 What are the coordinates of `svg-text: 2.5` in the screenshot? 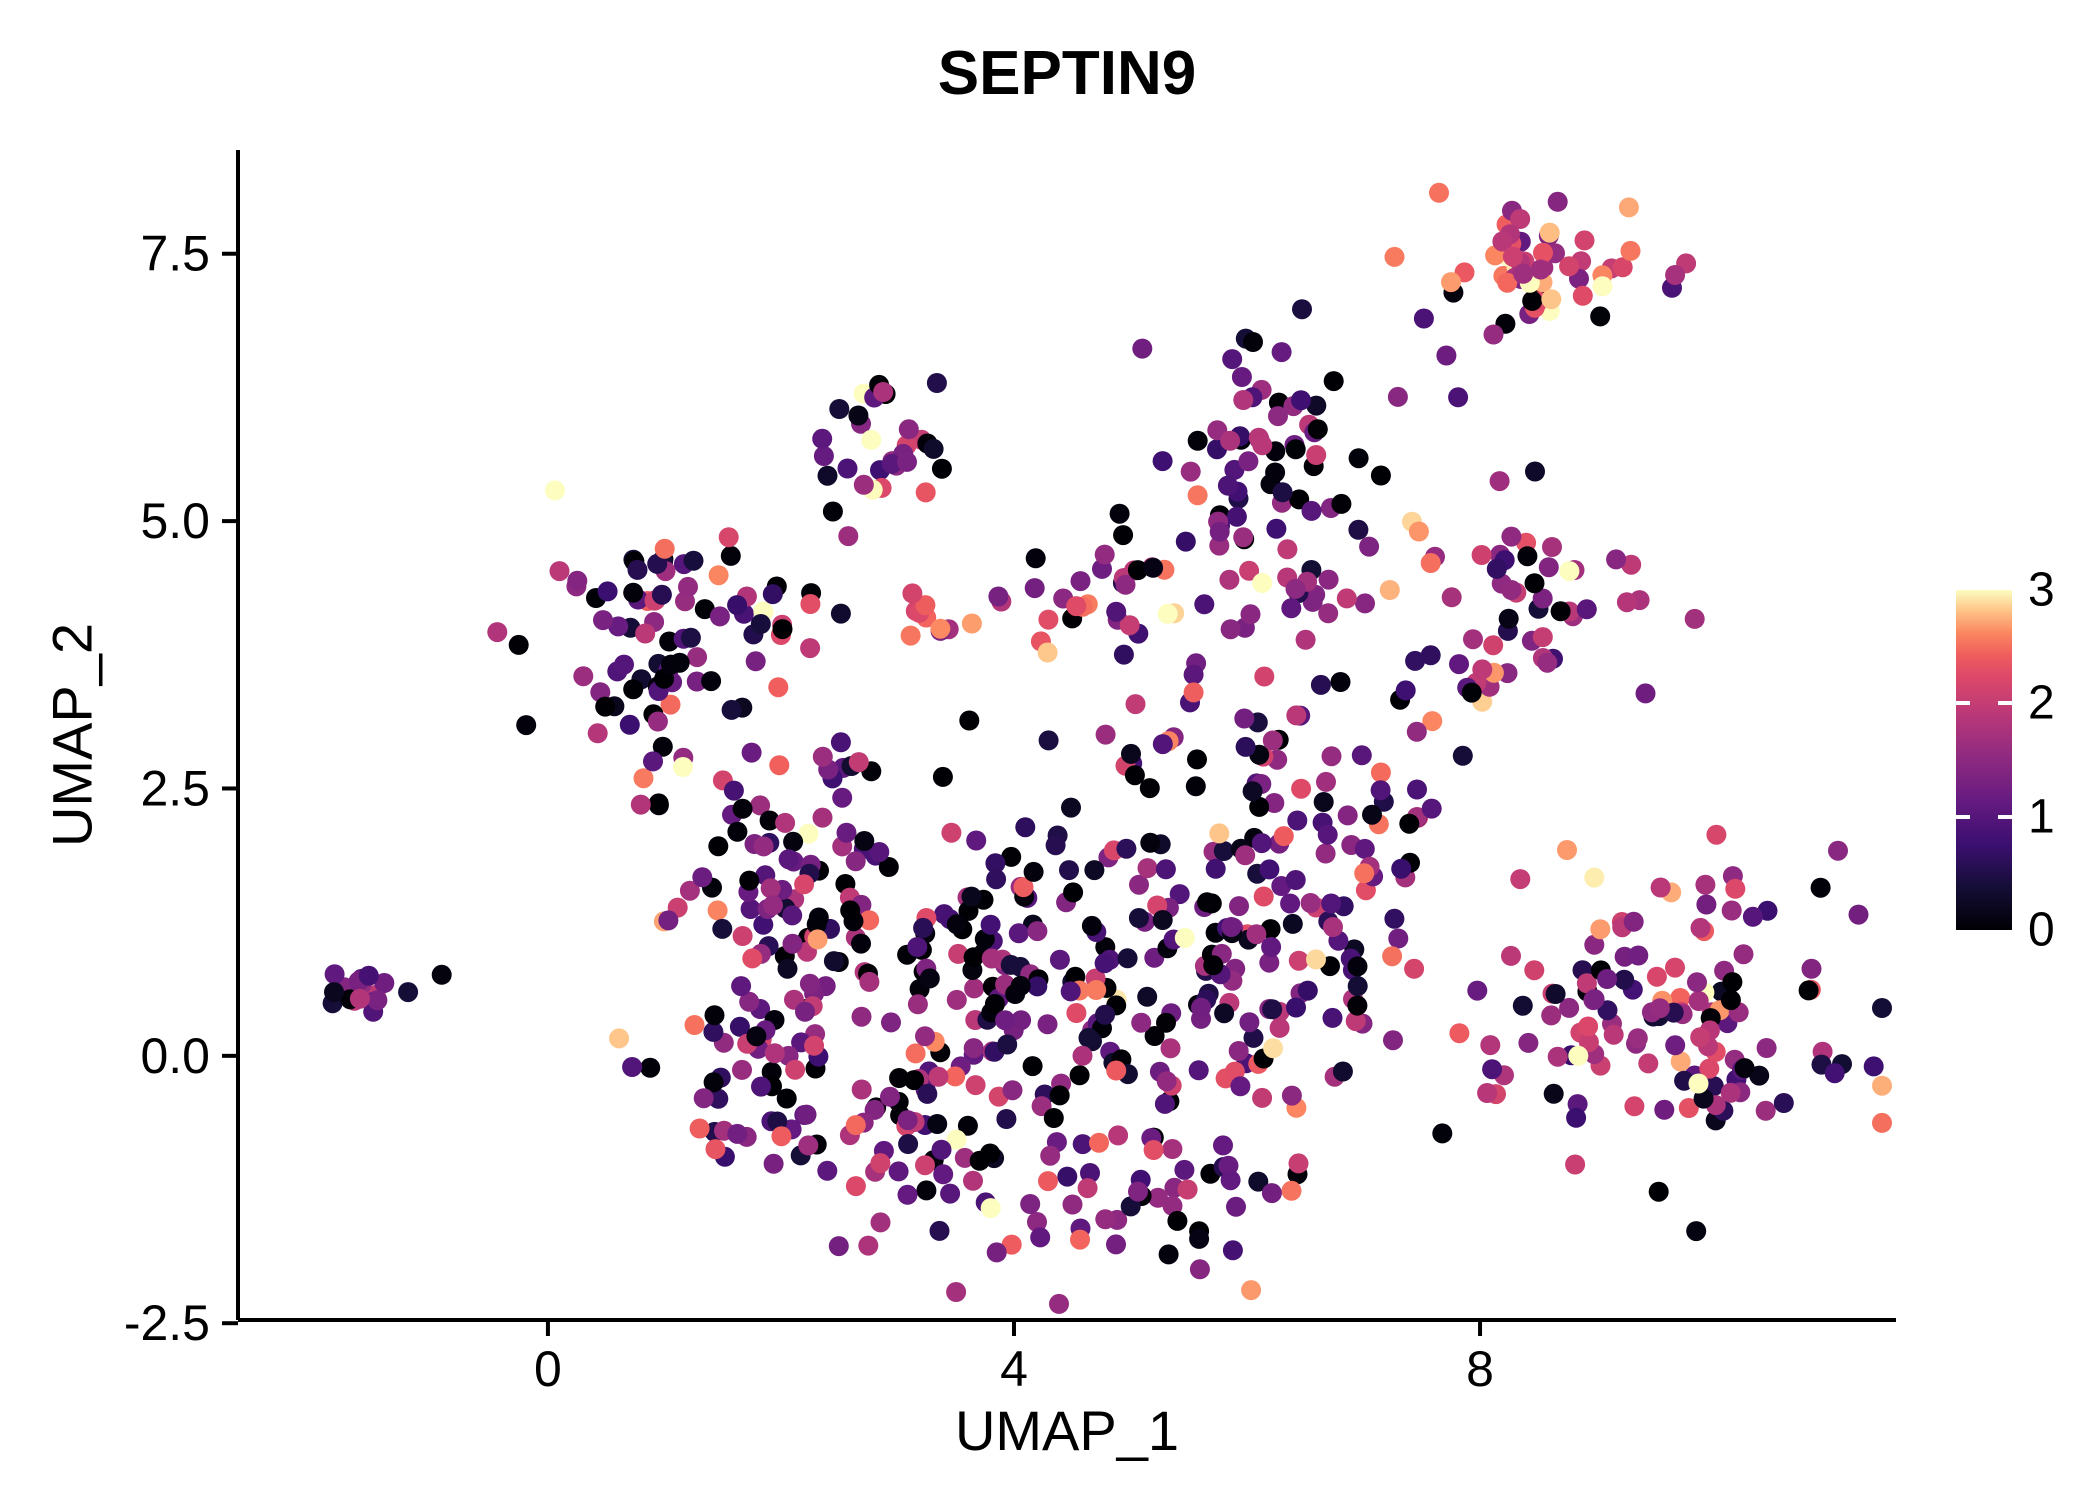 It's located at (175, 788).